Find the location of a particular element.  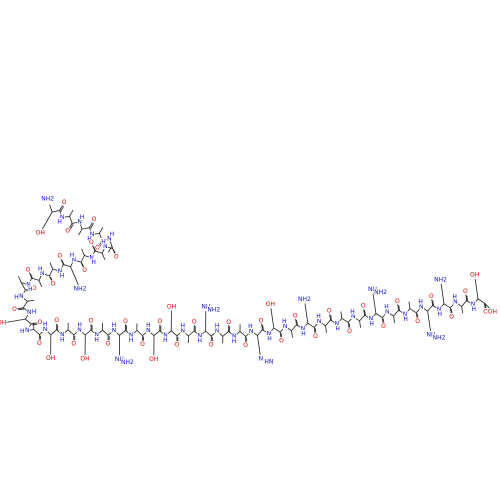

c-terminus-label: OH is located at coordinates (492, 312).